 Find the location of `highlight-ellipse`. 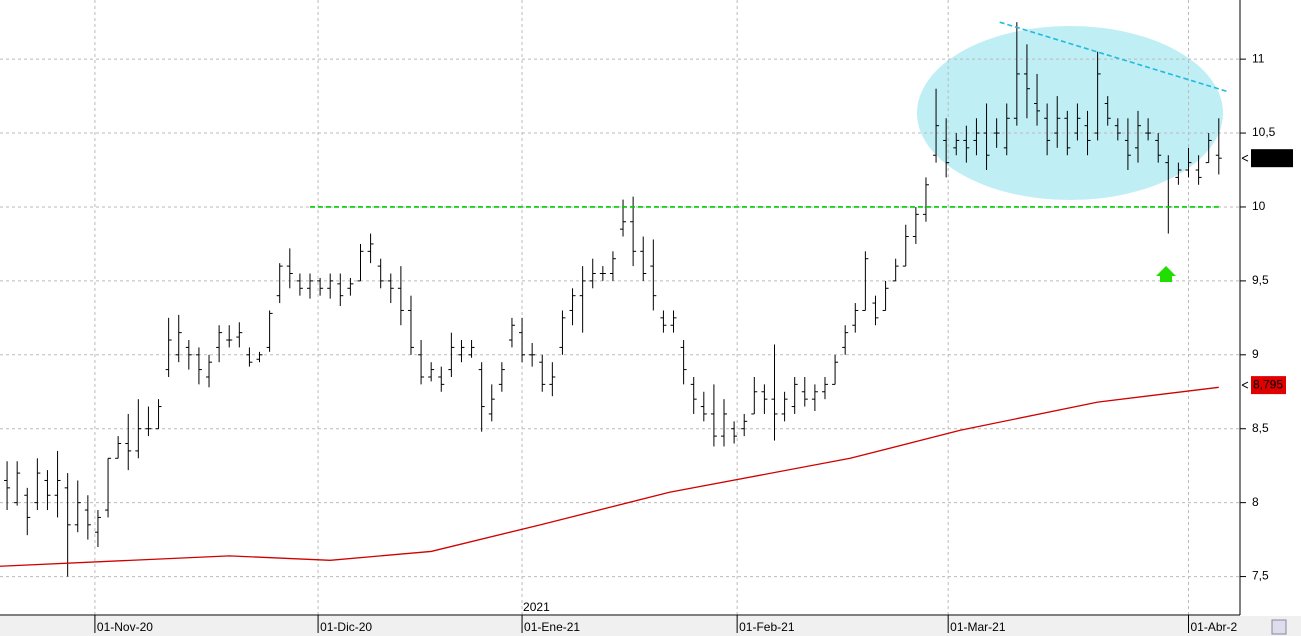

highlight-ellipse is located at coordinates (1070, 113).